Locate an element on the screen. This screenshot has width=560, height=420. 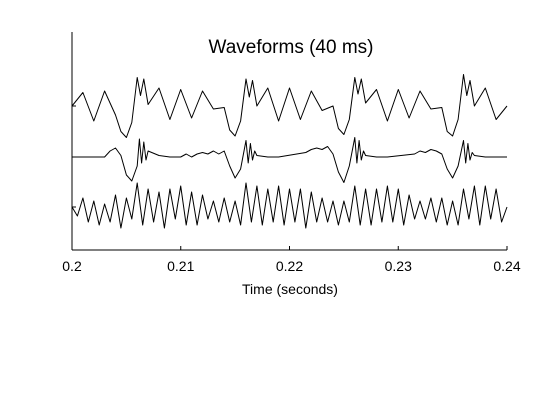
x-tick-label: 0.24 is located at coordinates (506, 266).